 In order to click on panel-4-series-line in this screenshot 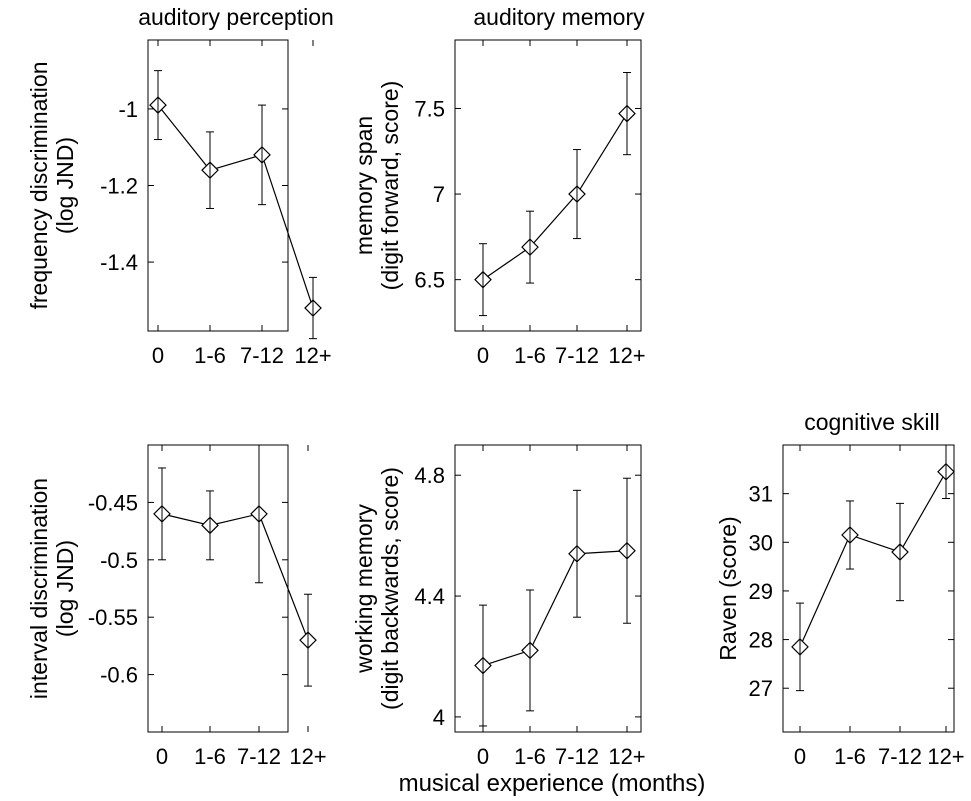, I will do `click(555, 608)`.